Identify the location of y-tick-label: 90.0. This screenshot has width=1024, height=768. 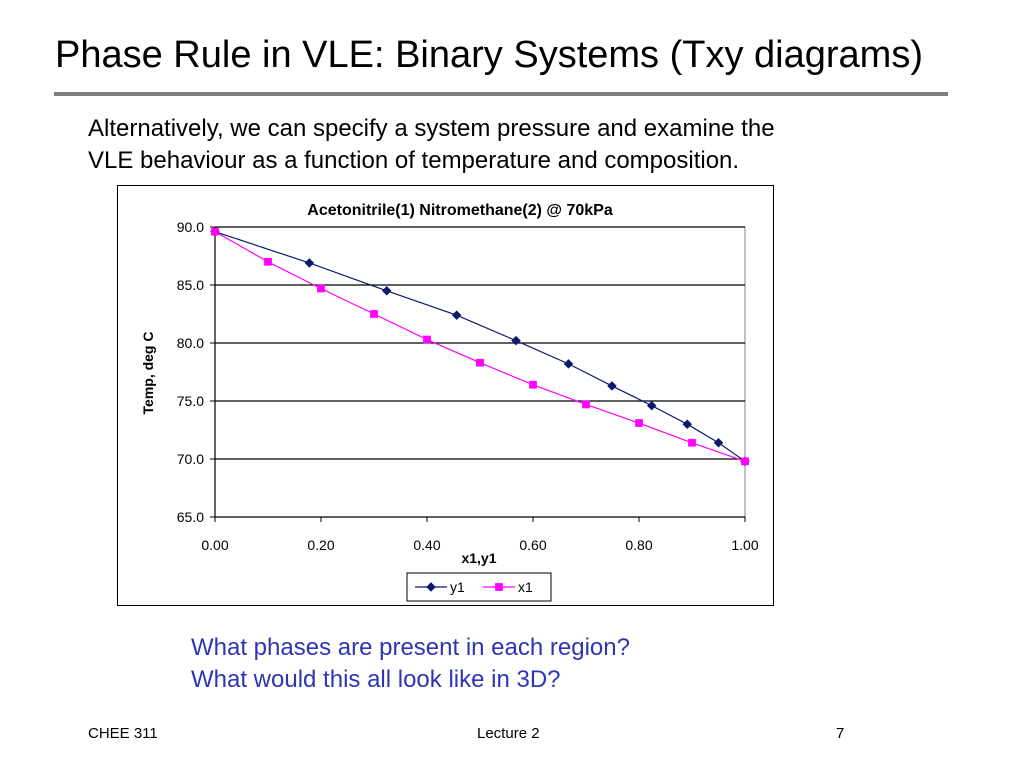
(190, 227).